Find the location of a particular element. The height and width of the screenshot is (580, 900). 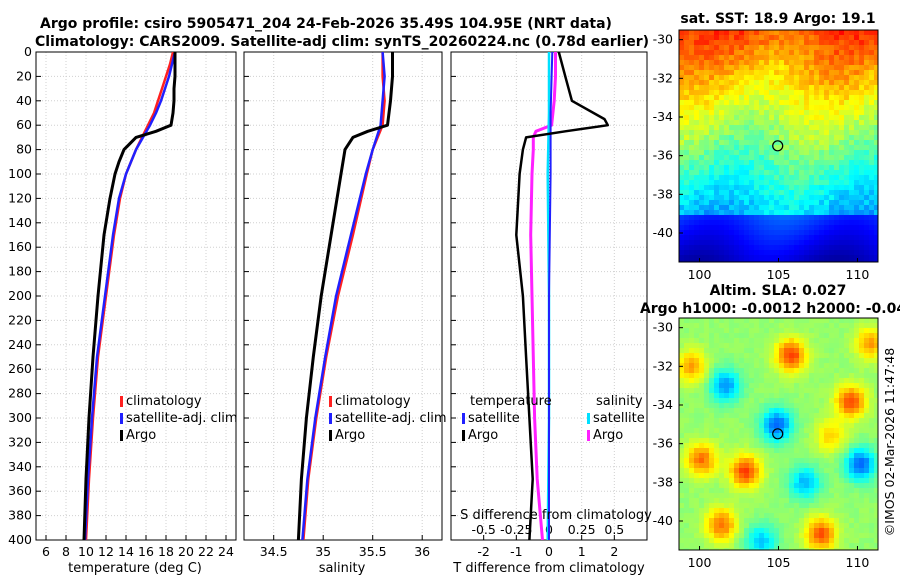

sal-diff-legend-satellite-swatch is located at coordinates (588, 418).